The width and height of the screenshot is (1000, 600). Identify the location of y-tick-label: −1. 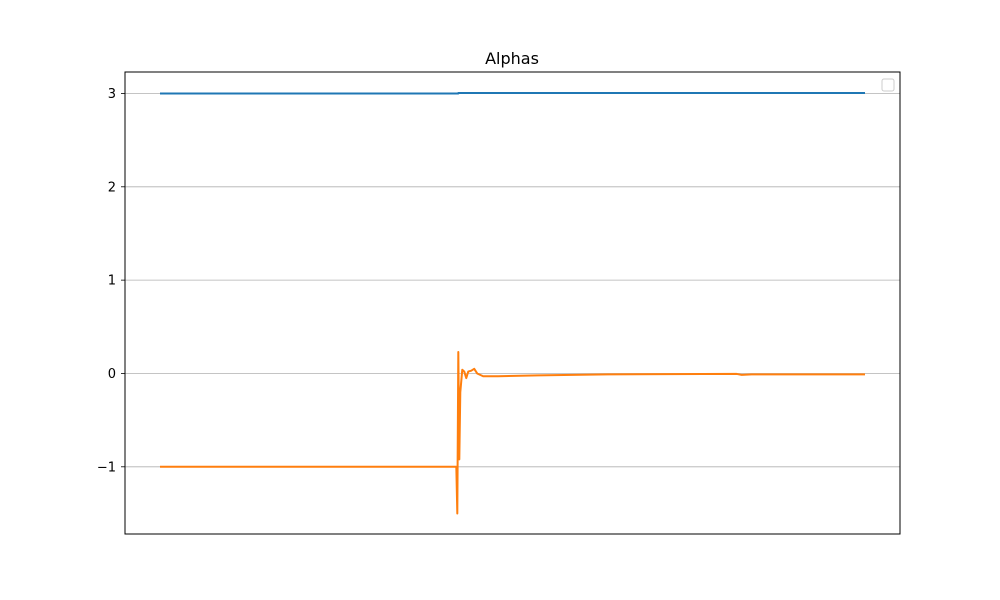
(106, 467).